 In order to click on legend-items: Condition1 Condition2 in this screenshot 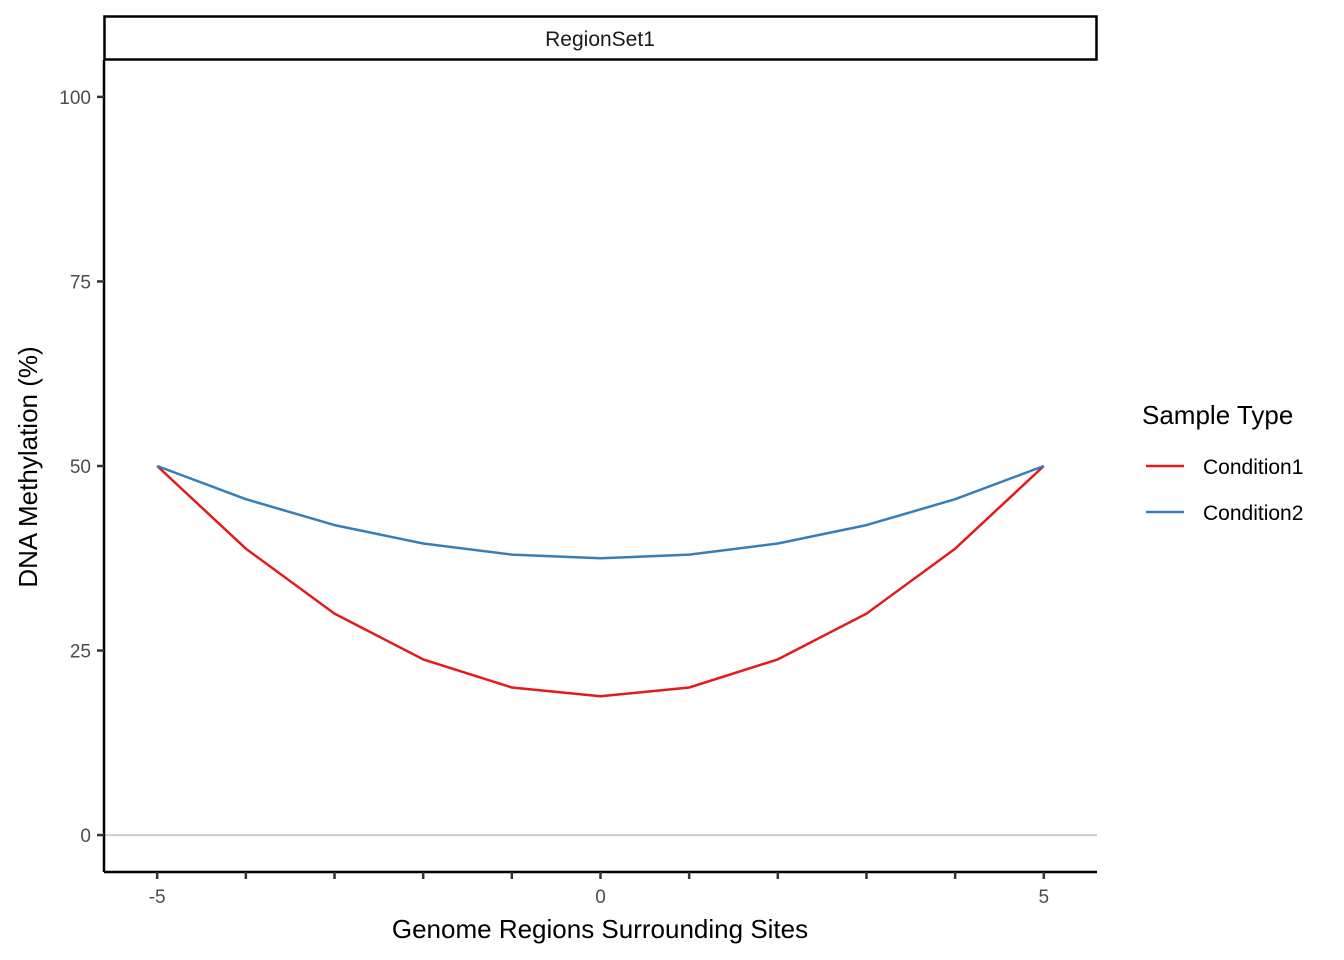, I will do `click(1224, 490)`.